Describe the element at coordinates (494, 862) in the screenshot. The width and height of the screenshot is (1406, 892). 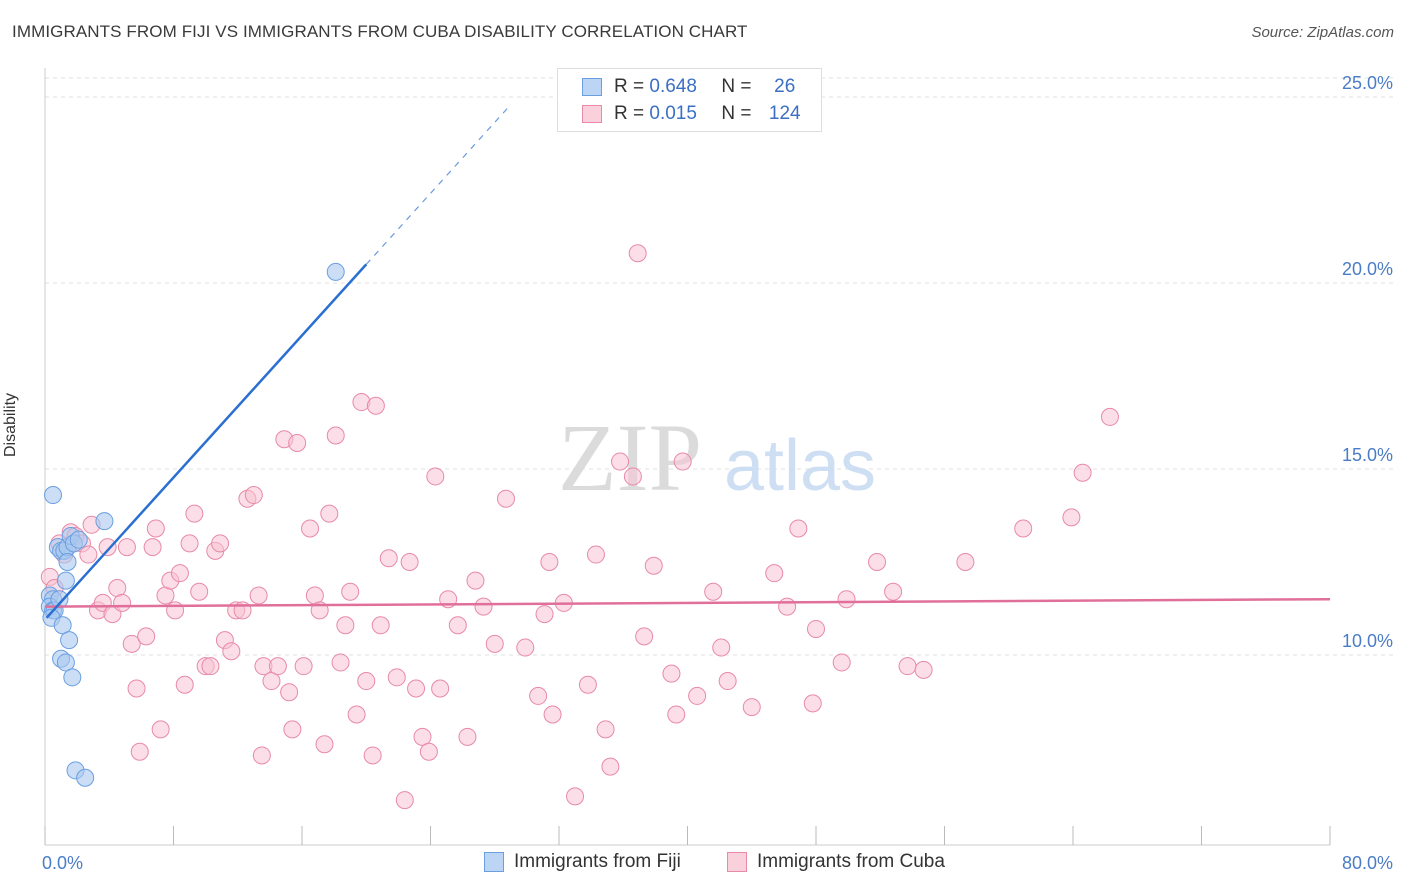
I see `bottom-fiji-swatch` at that location.